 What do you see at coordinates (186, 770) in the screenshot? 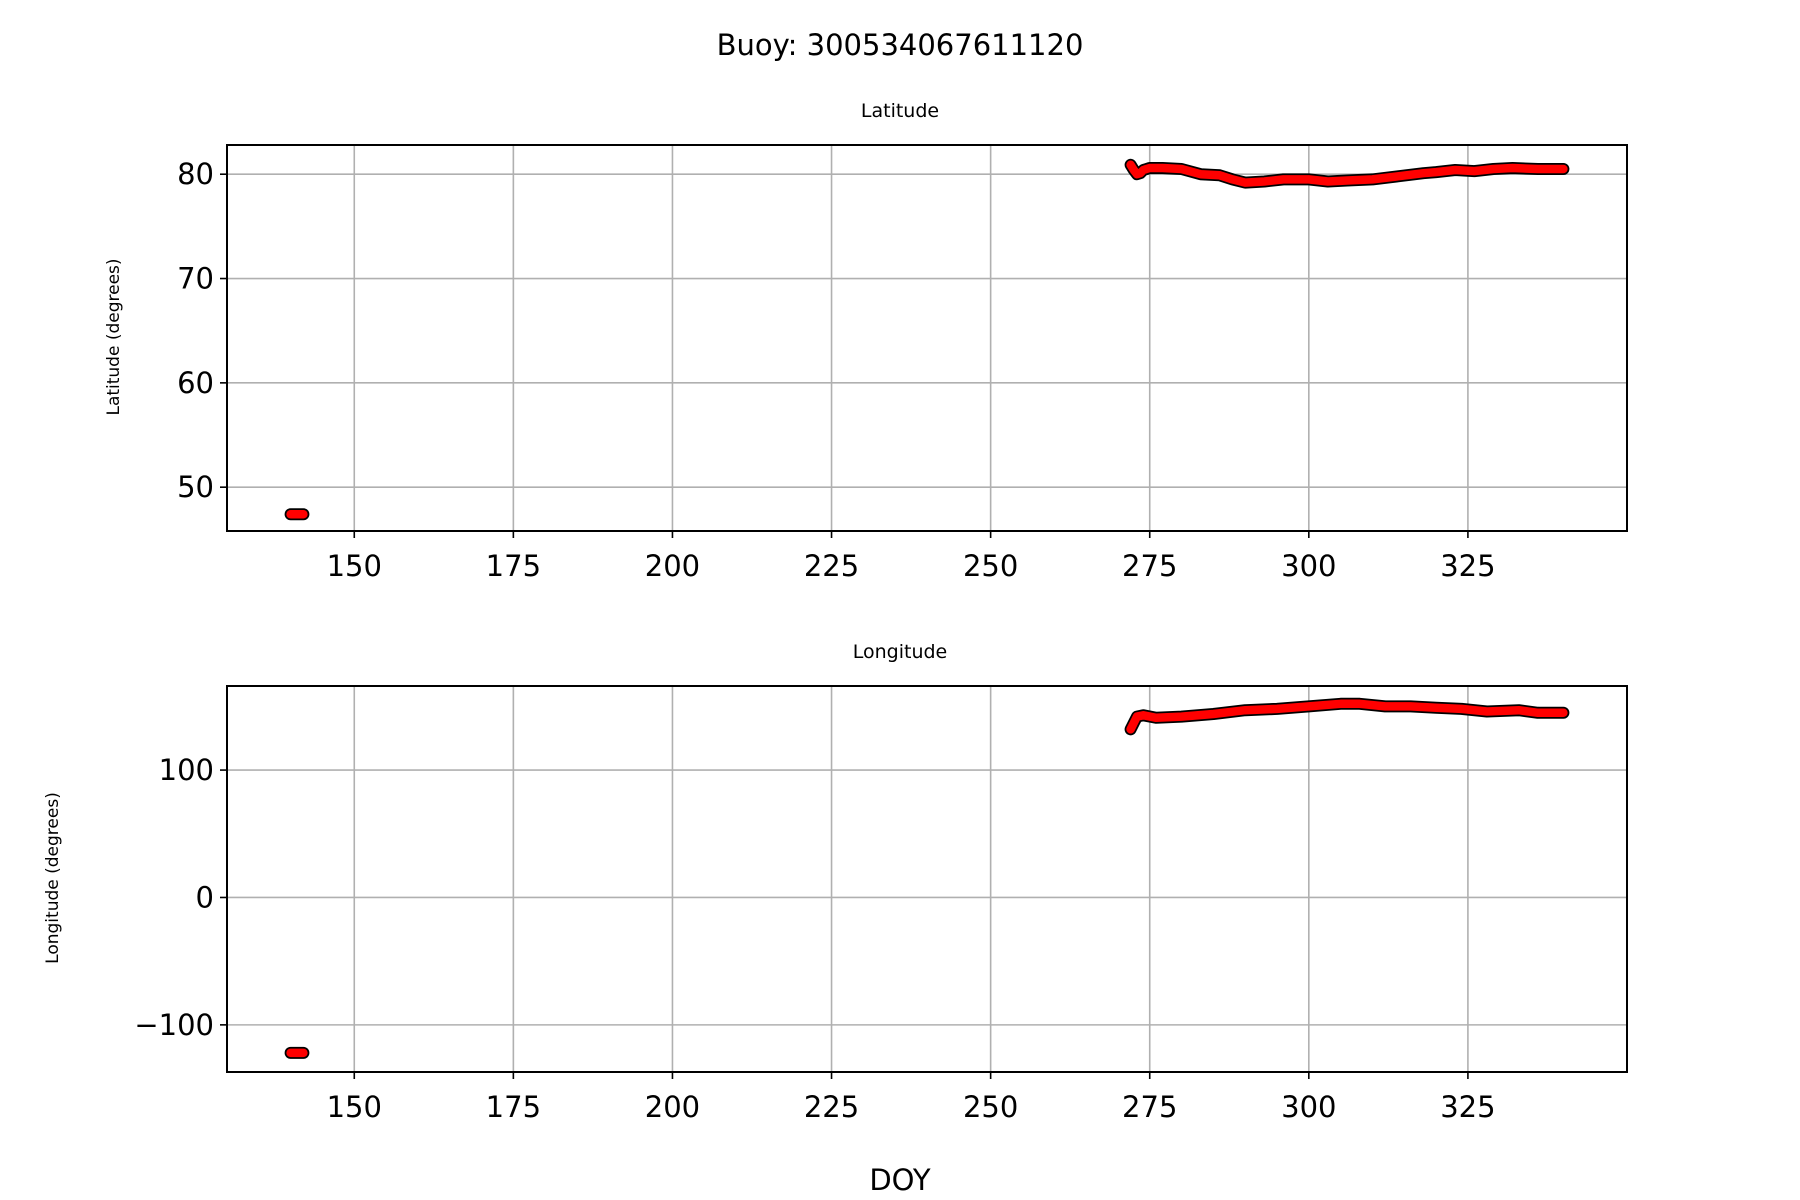
I see `longitude-y-tick-label: 100` at bounding box center [186, 770].